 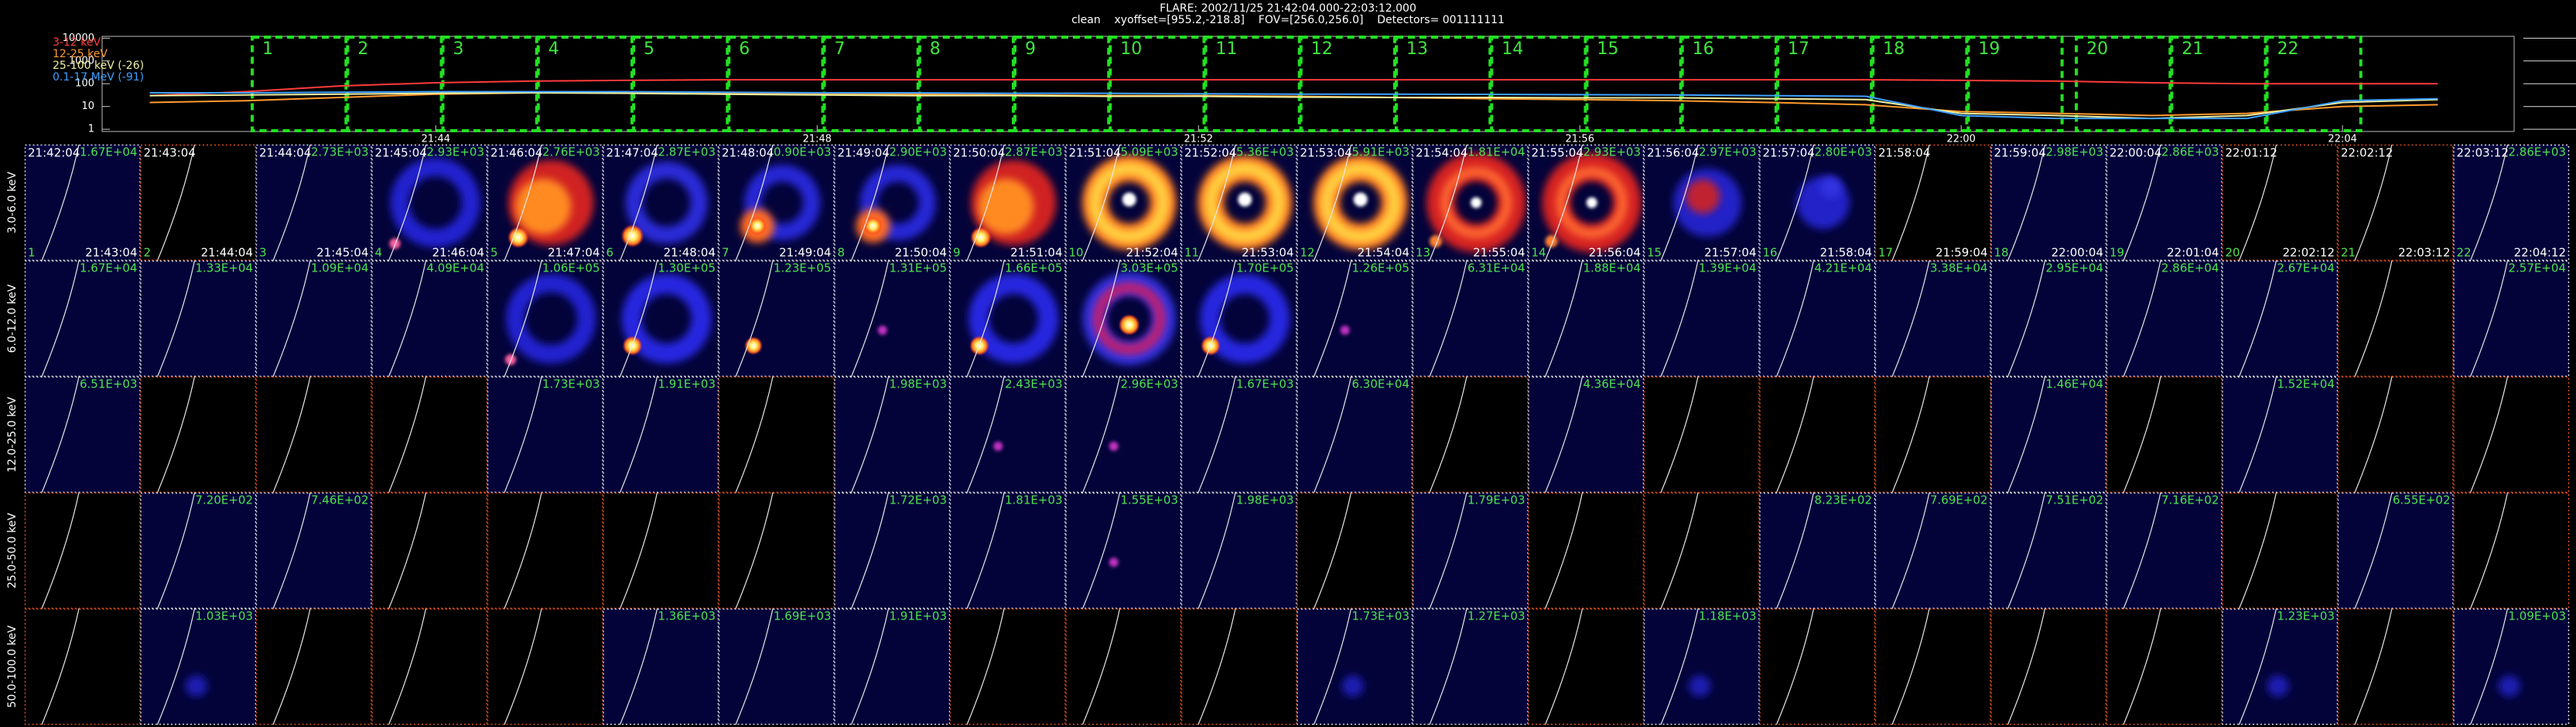 I want to click on emission-ring, so click(x=1592, y=203).